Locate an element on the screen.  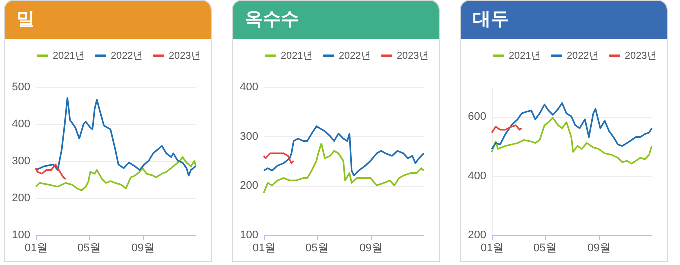
chart-title: 옥수수 is located at coordinates (336, 20).